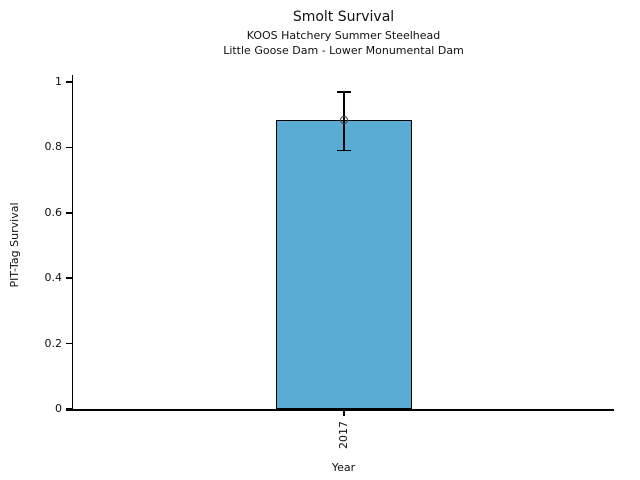  What do you see at coordinates (343, 50) in the screenshot?
I see `chart-subtitle-reach: Little Goose Dam - Lower Monumental Dam` at bounding box center [343, 50].